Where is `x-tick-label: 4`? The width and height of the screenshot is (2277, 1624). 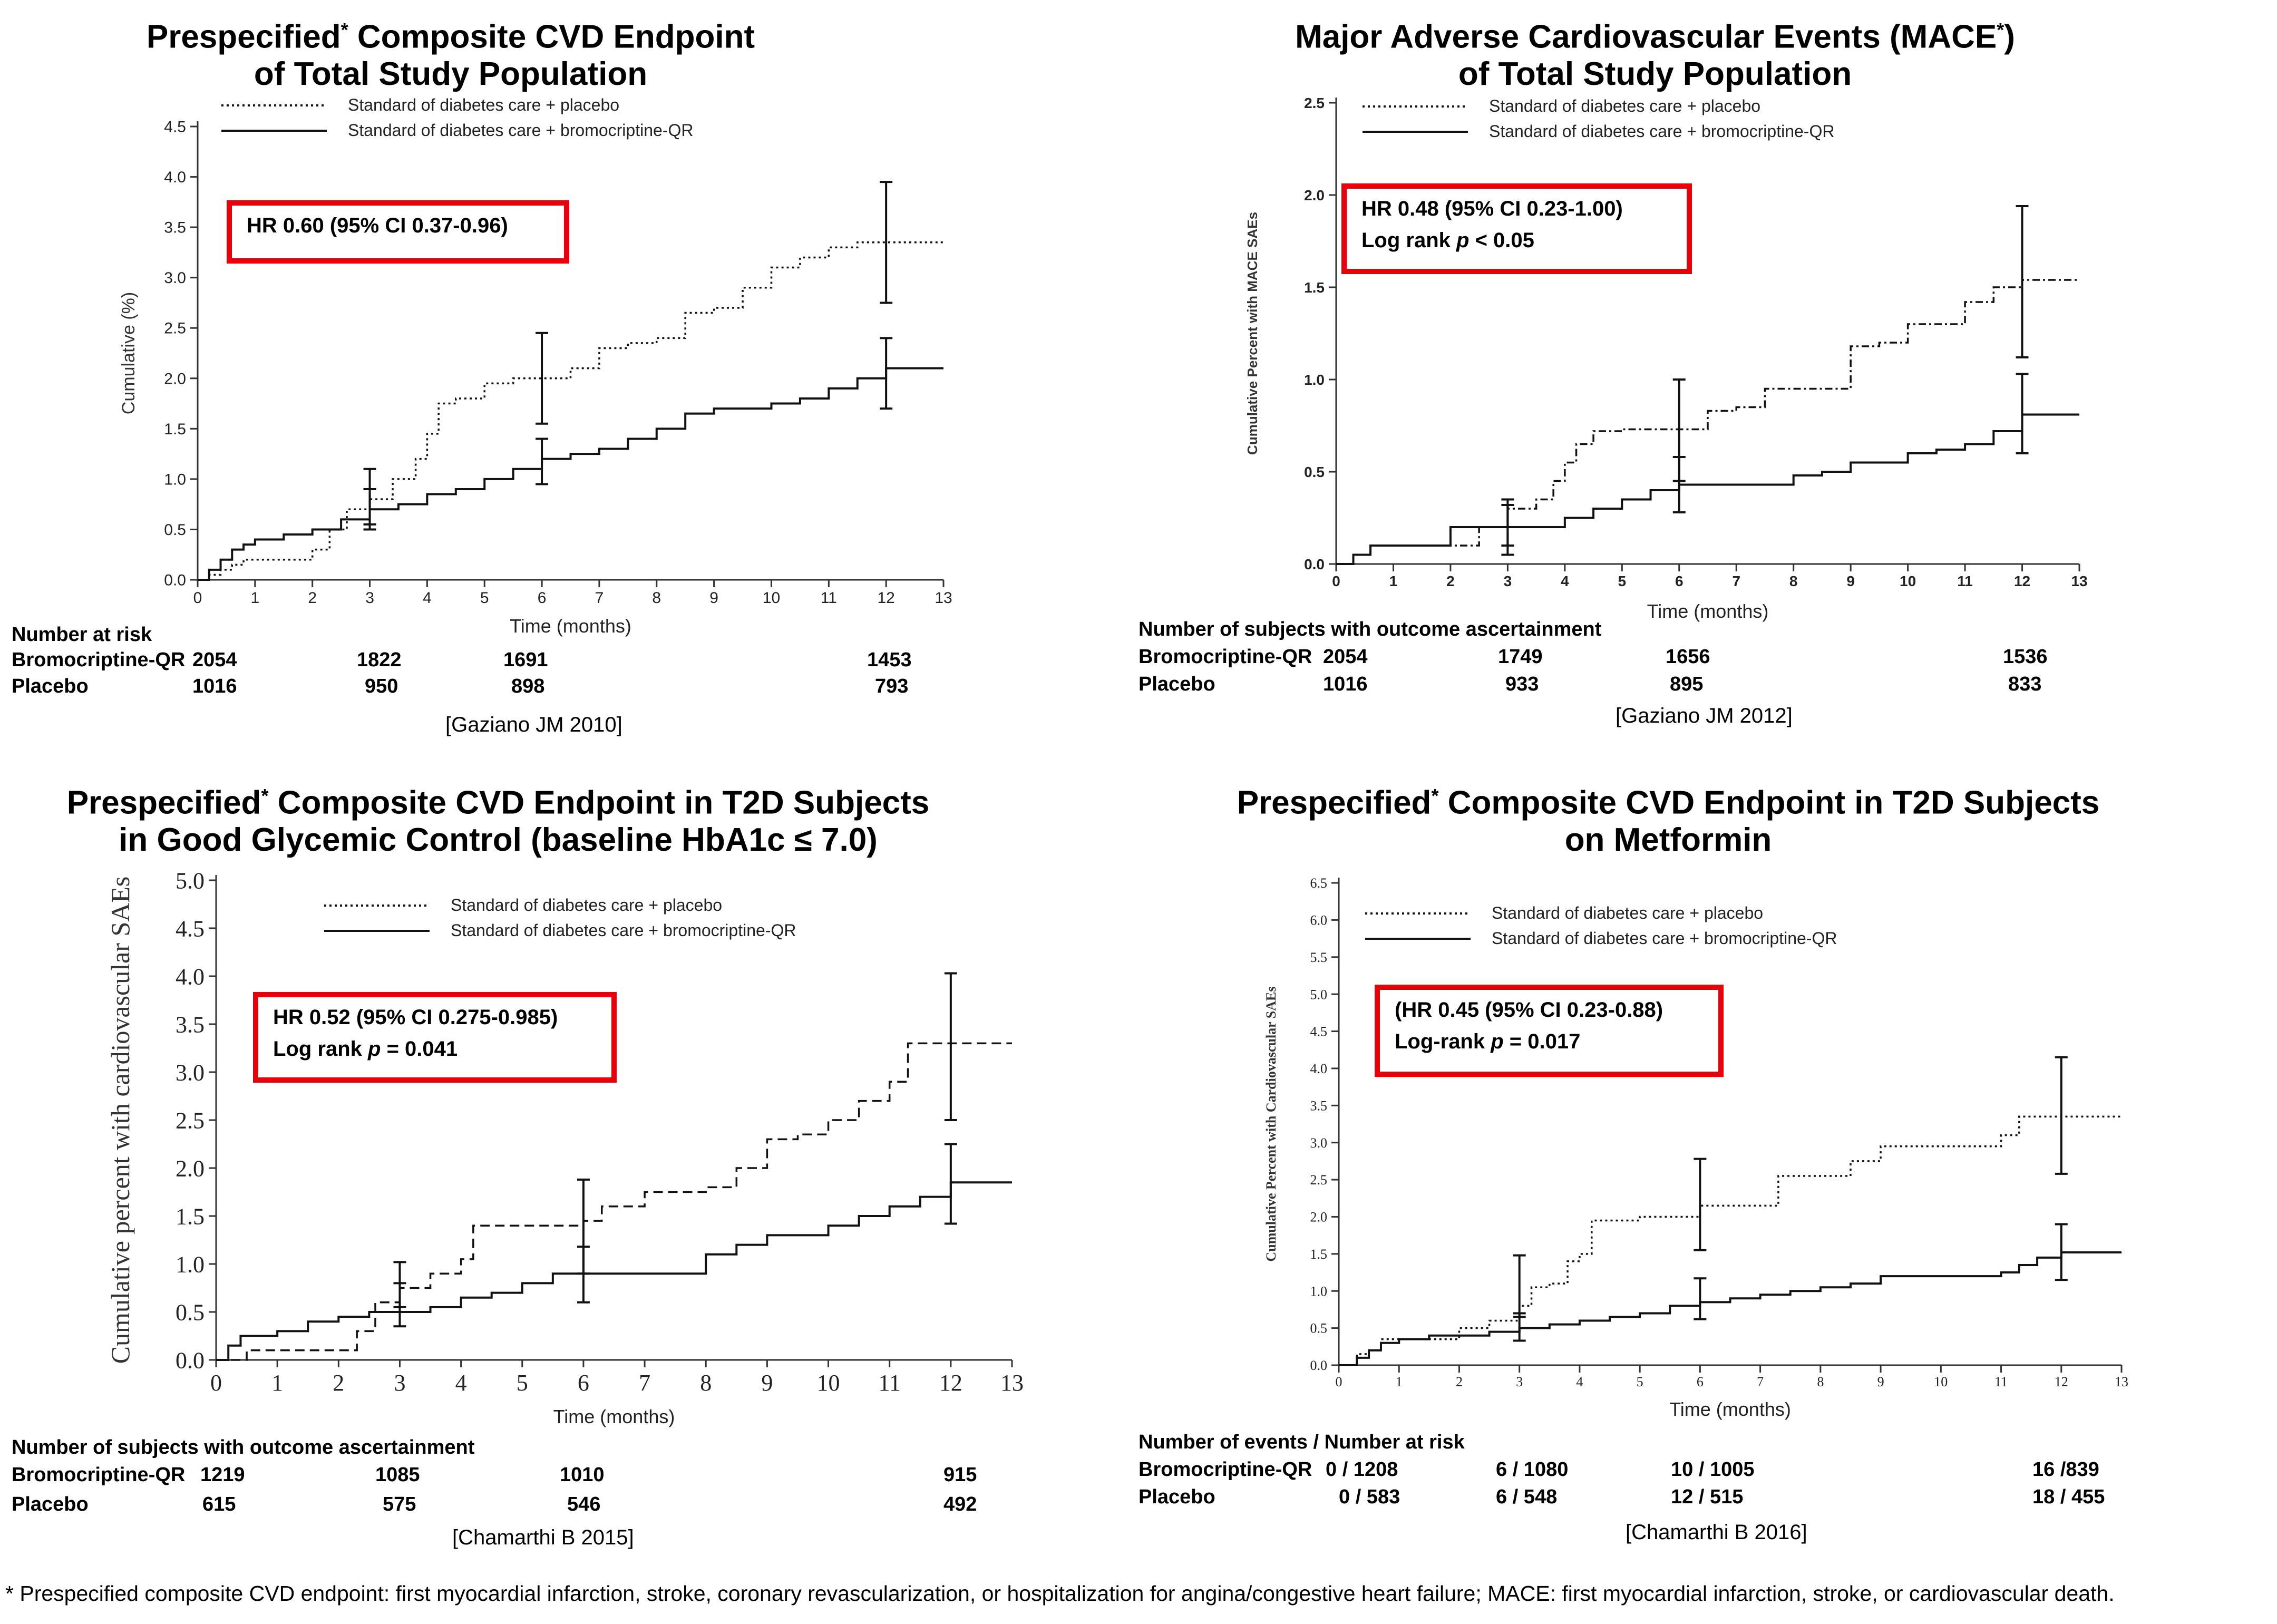 x-tick-label: 4 is located at coordinates (461, 1383).